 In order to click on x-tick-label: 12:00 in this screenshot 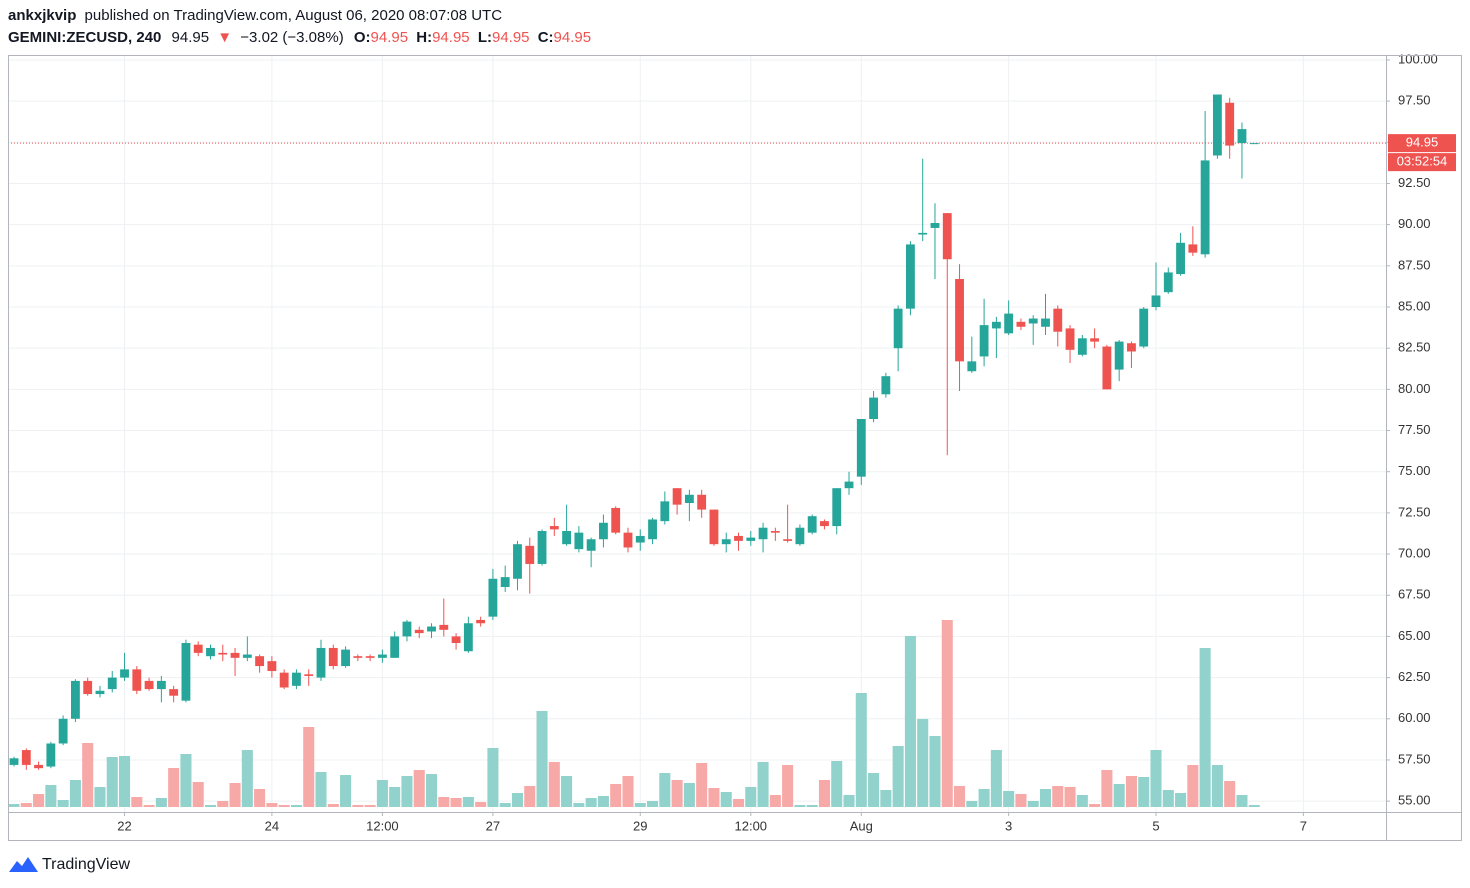, I will do `click(382, 825)`.